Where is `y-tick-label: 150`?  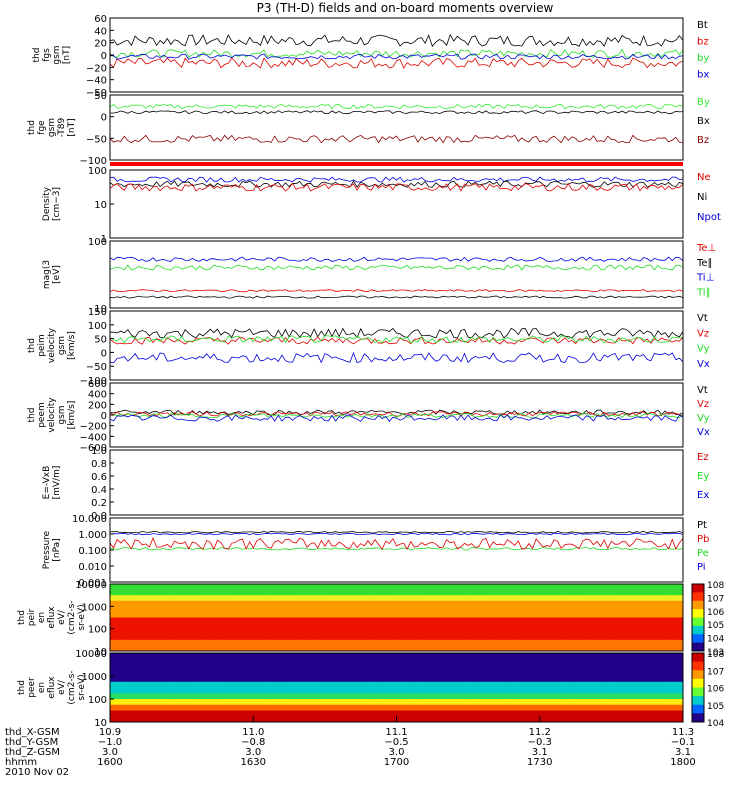 y-tick-label: 150 is located at coordinates (97, 312).